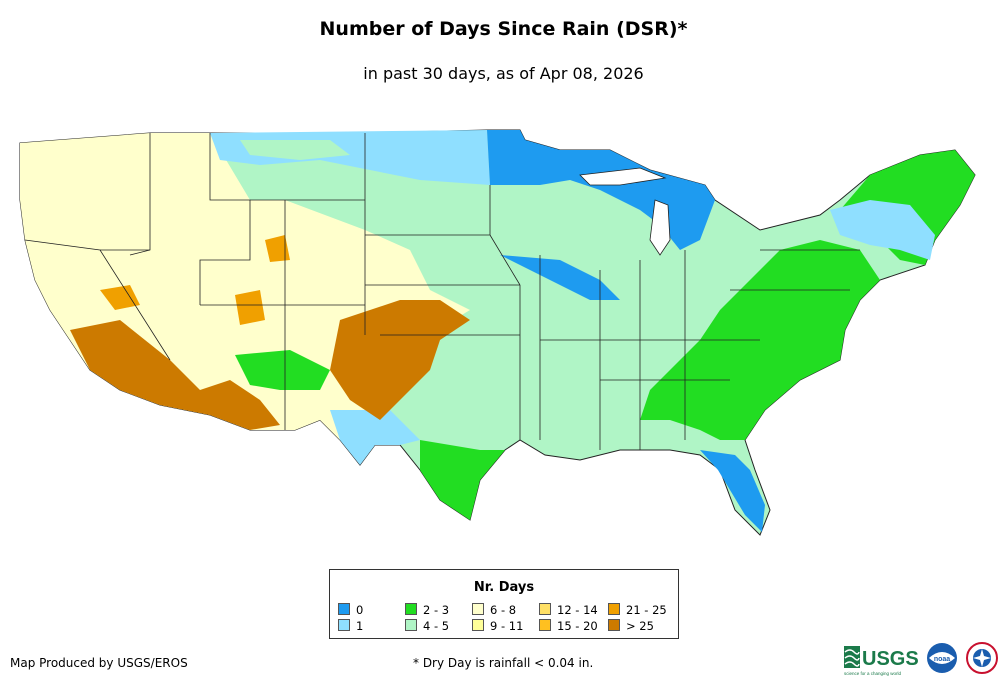  Describe the element at coordinates (503, 663) in the screenshot. I see `dry-day-note: * Dry Day is rainfall < 0.04 in.` at that location.